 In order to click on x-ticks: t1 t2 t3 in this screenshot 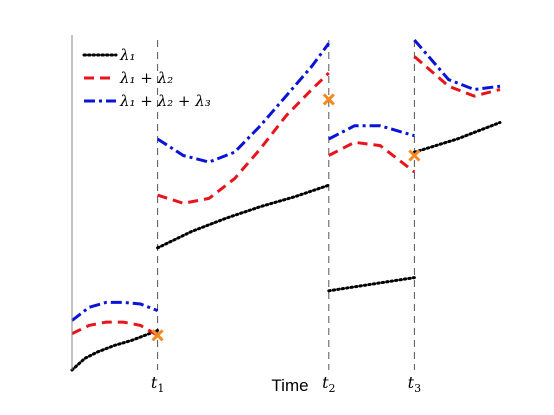, I will do `click(286, 384)`.